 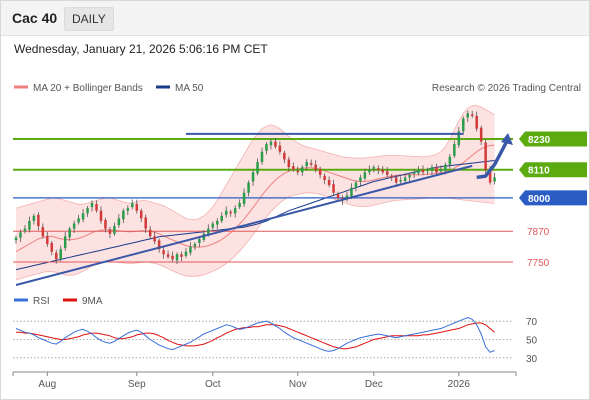 I want to click on rsi-line, so click(x=255, y=334).